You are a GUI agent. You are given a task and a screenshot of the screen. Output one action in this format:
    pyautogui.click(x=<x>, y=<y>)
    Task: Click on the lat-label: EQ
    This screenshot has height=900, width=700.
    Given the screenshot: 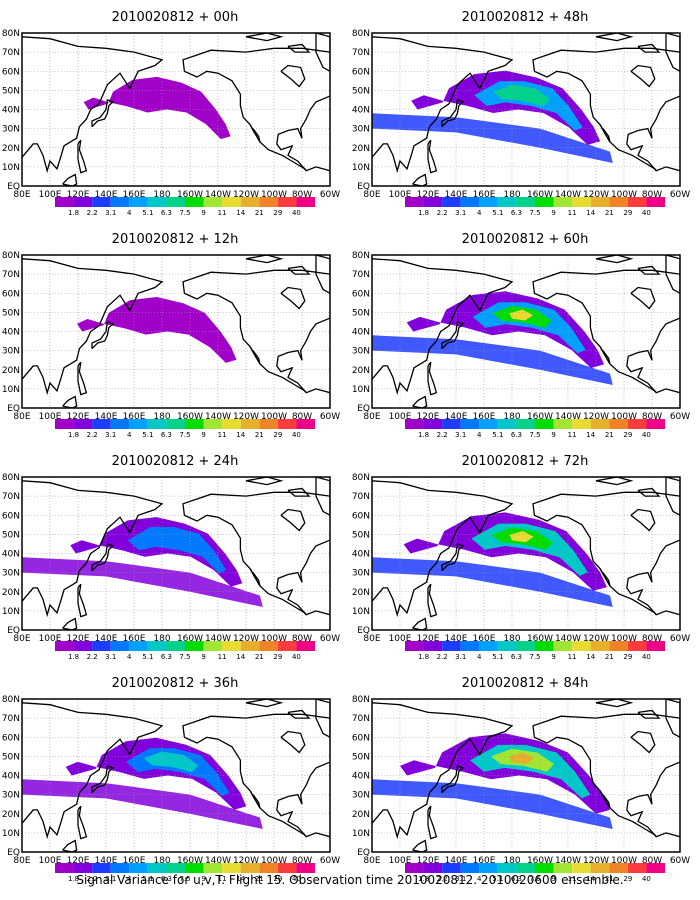 What is the action you would take?
    pyautogui.click(x=363, y=187)
    